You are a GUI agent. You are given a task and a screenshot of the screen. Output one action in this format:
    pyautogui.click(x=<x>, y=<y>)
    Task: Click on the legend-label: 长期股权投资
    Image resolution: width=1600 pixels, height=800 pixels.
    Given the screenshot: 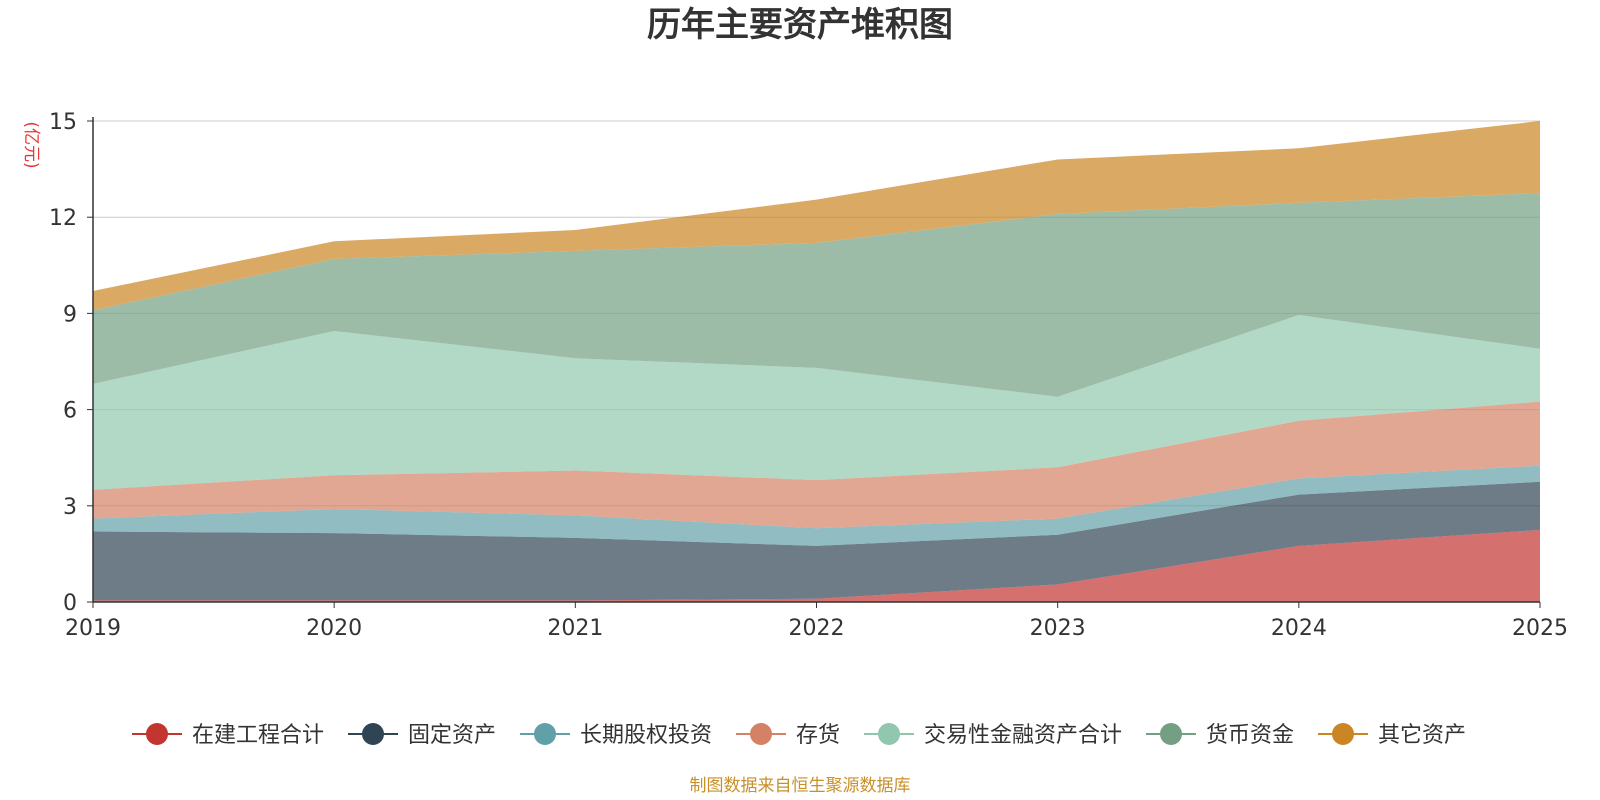 What is the action you would take?
    pyautogui.click(x=646, y=735)
    